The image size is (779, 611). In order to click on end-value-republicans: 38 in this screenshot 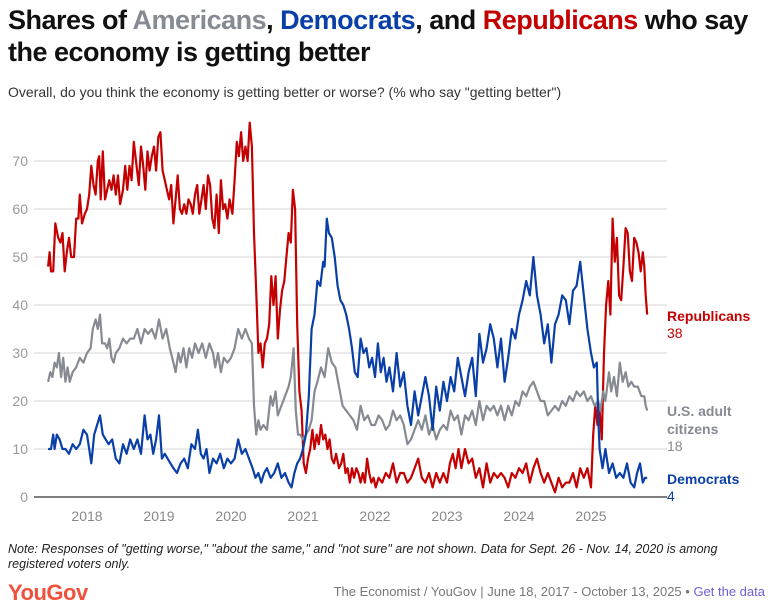, I will do `click(675, 333)`.